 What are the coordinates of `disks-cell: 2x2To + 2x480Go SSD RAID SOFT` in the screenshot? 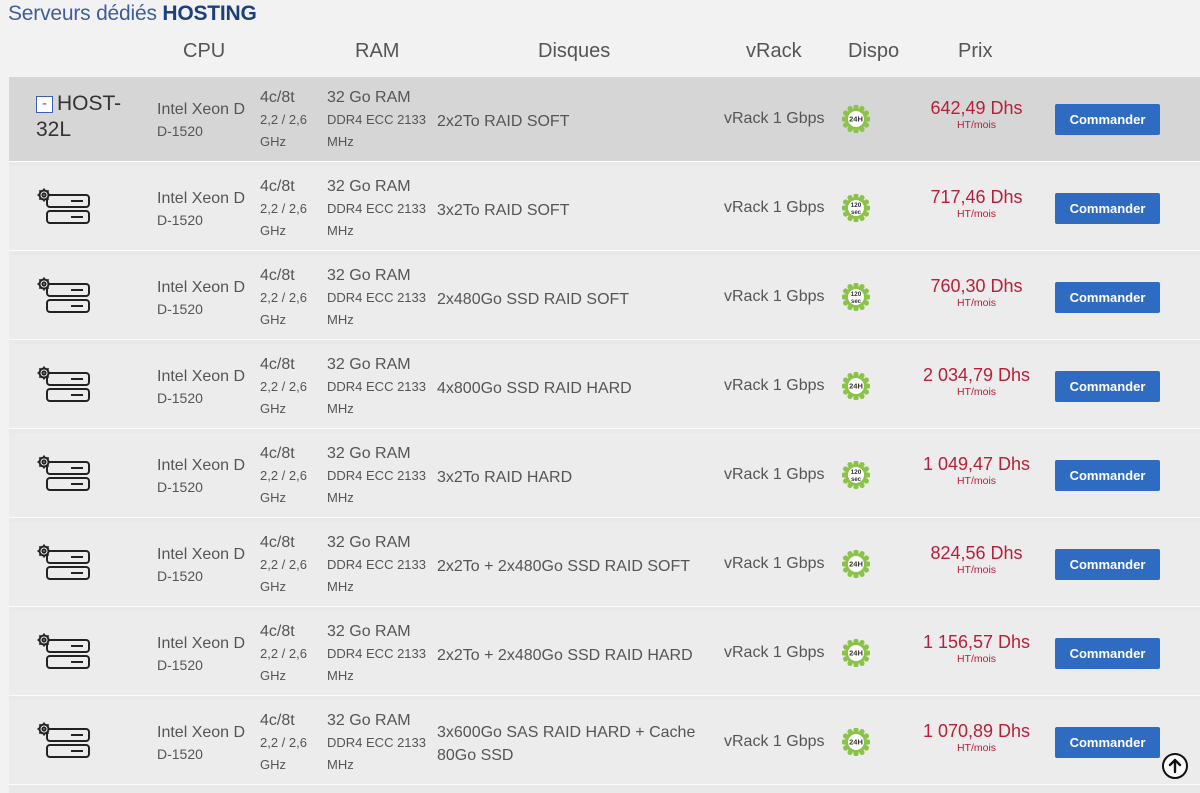 It's located at (563, 566).